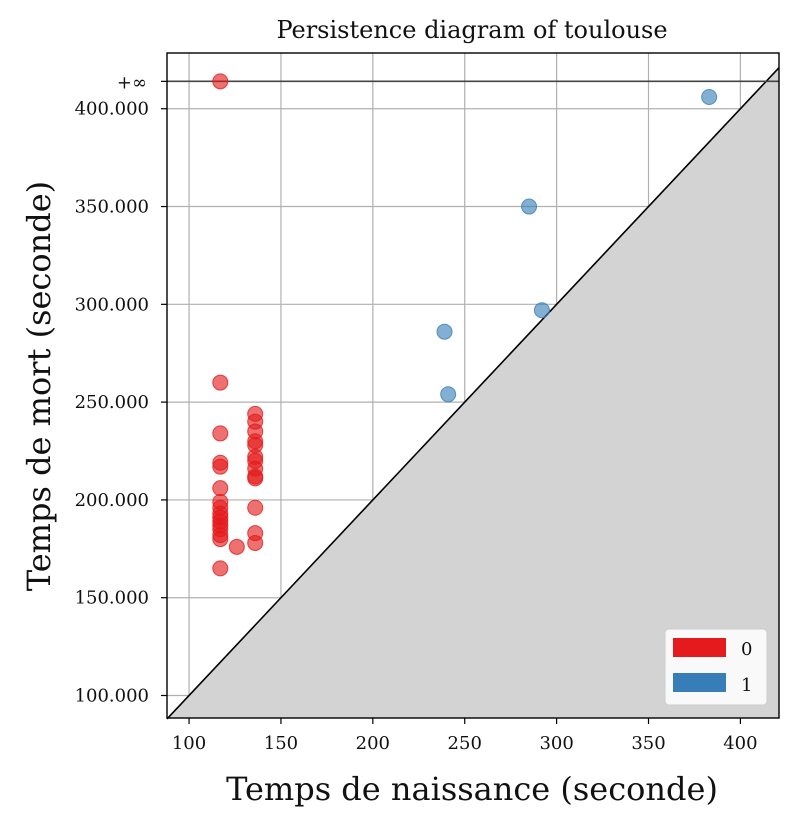  Describe the element at coordinates (112, 696) in the screenshot. I see `y-tick-label-0: 100.000` at that location.